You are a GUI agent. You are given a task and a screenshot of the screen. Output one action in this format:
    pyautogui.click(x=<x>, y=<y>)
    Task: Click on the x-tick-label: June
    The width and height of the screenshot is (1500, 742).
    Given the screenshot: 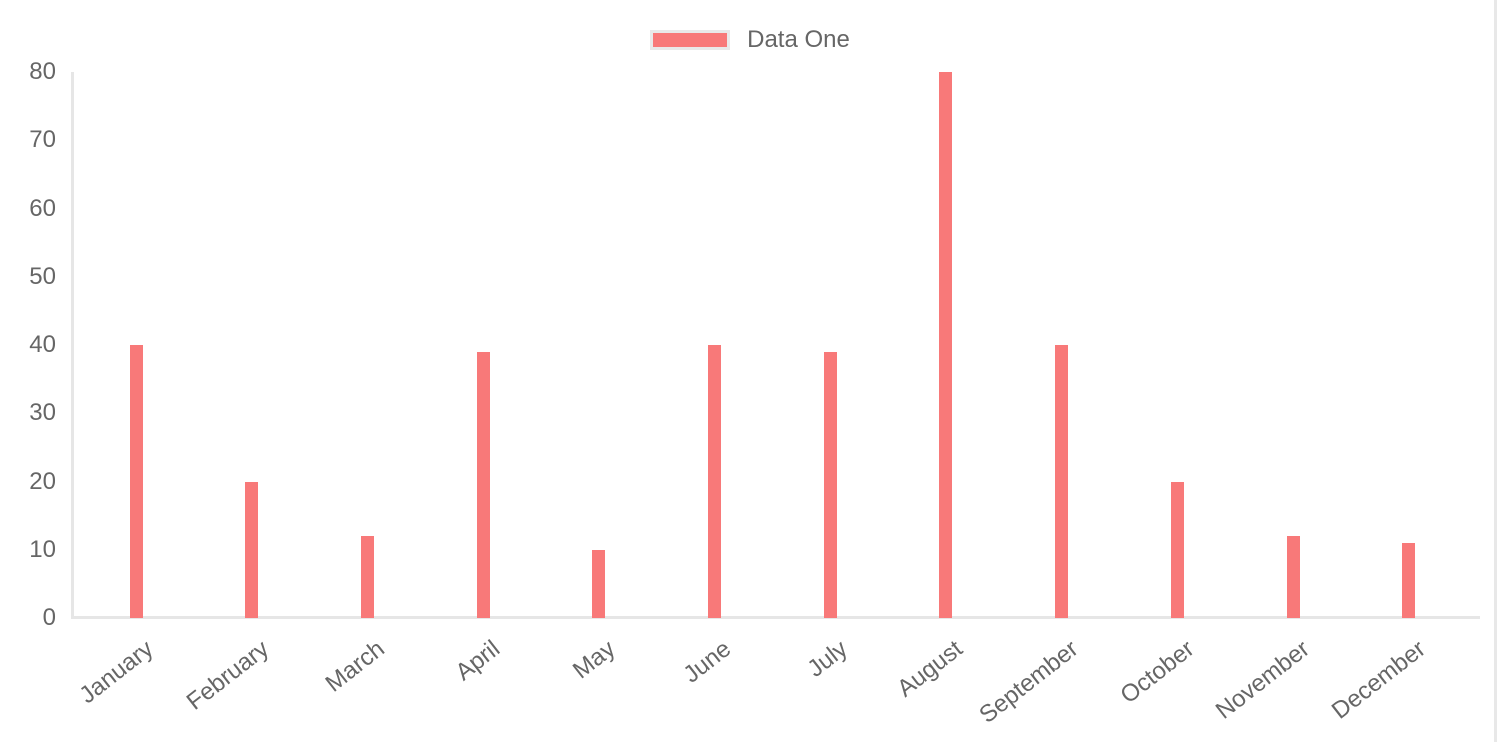 What is the action you would take?
    pyautogui.click(x=707, y=662)
    